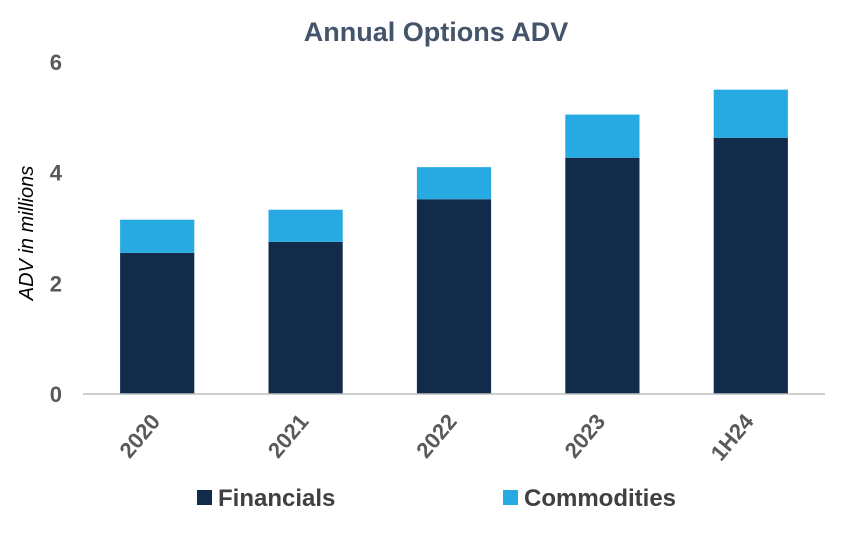  What do you see at coordinates (204, 497) in the screenshot?
I see `legend-swatch-financials` at bounding box center [204, 497].